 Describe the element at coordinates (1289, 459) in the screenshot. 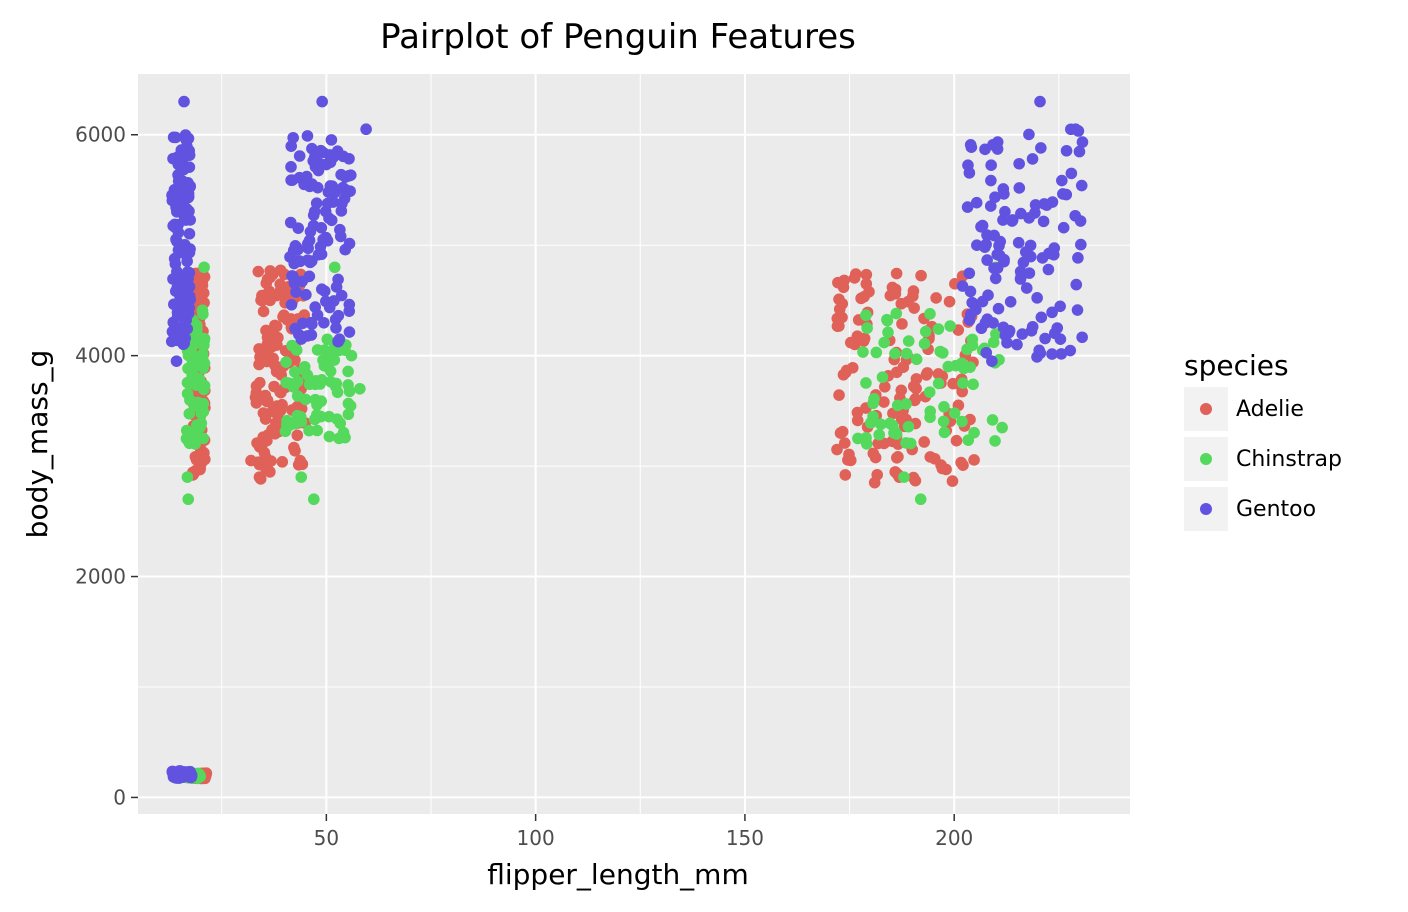

I see `legend-label: Chinstrap` at that location.